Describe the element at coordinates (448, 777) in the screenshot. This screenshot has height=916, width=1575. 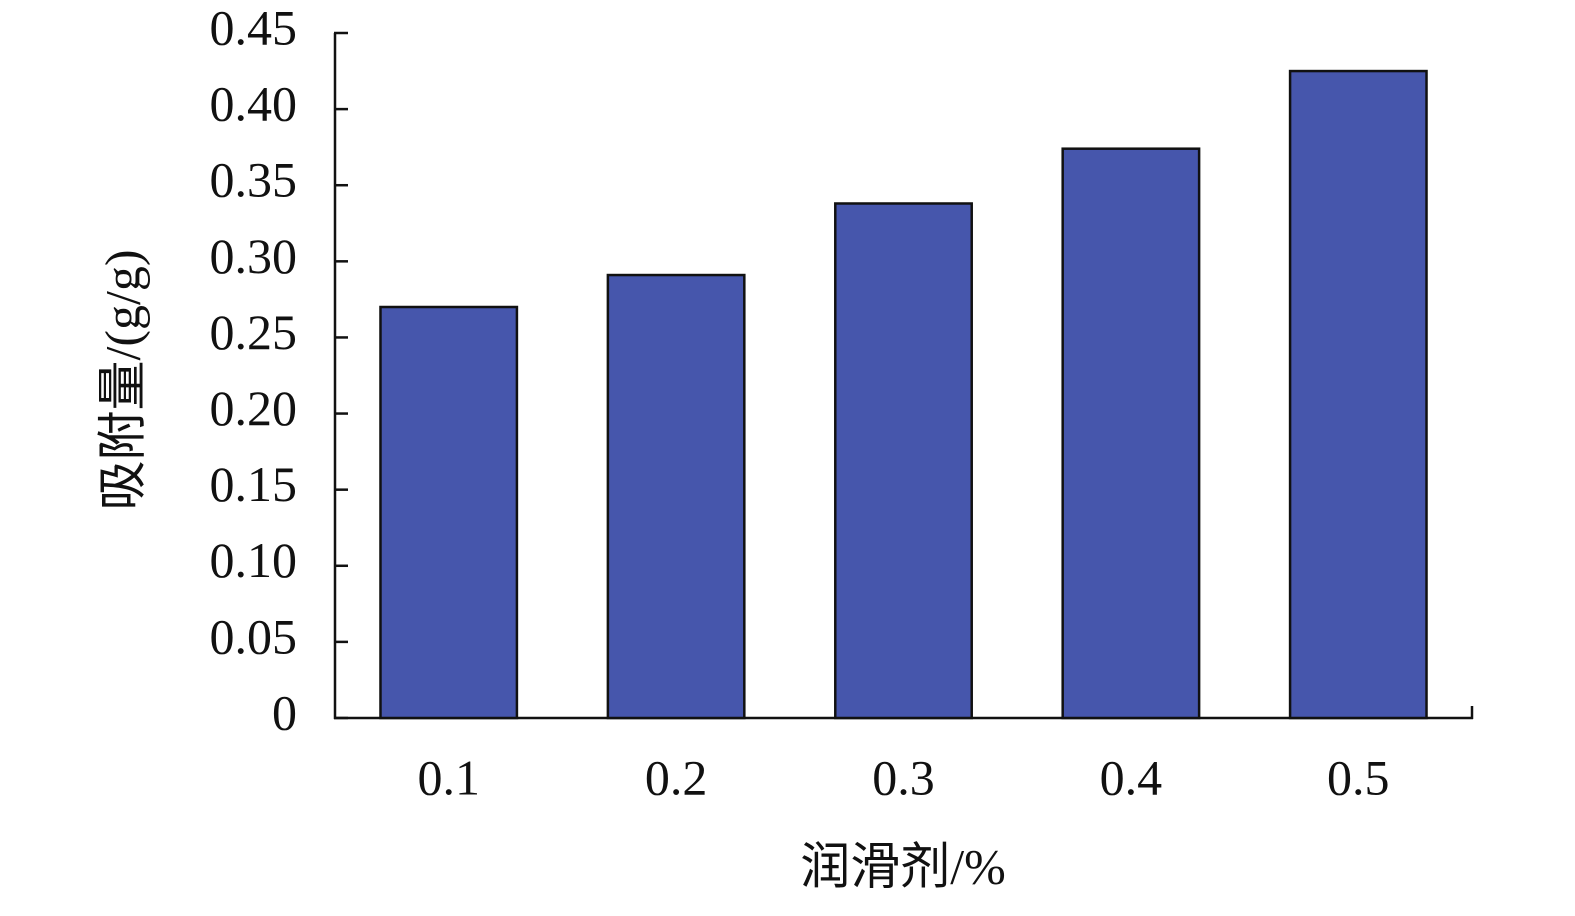
I see `x-tick-label: 0.1` at that location.